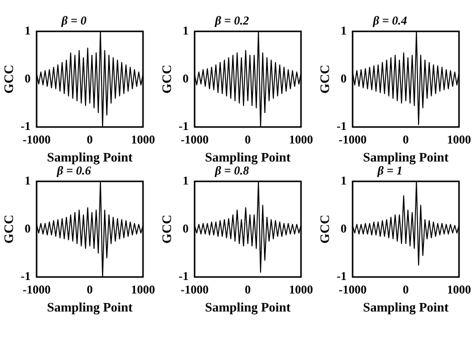  Describe the element at coordinates (389, 170) in the screenshot. I see `chart-title: β = 1` at that location.